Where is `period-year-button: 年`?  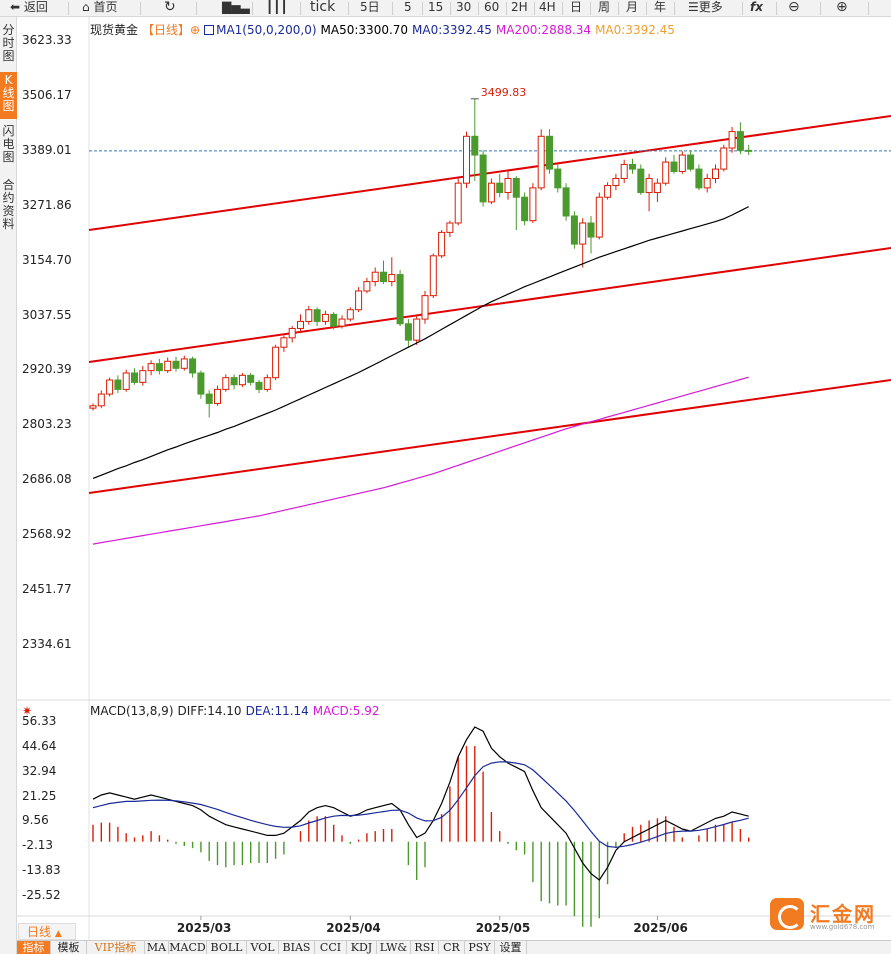 period-year-button: 年 is located at coordinates (660, 7).